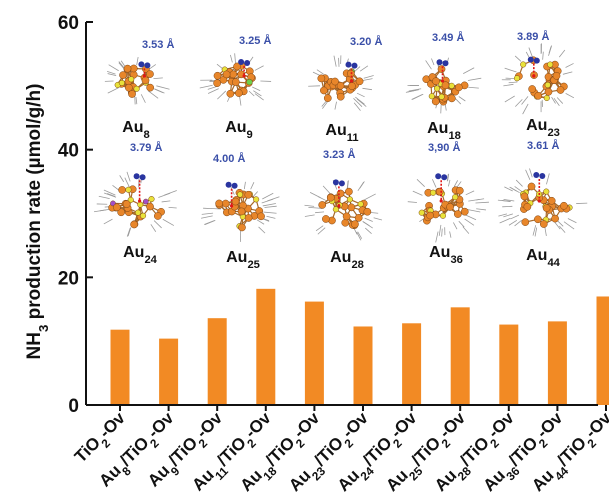 The width and height of the screenshot is (609, 500). I want to click on cluster-structure-6: 4.00 Å Au25, so click(240, 211).